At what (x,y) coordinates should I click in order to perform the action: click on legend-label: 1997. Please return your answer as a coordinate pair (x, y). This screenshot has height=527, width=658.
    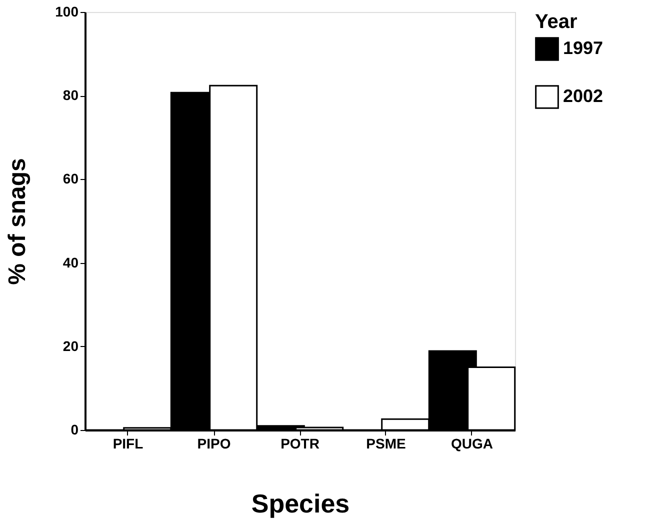
    Looking at the image, I should click on (583, 48).